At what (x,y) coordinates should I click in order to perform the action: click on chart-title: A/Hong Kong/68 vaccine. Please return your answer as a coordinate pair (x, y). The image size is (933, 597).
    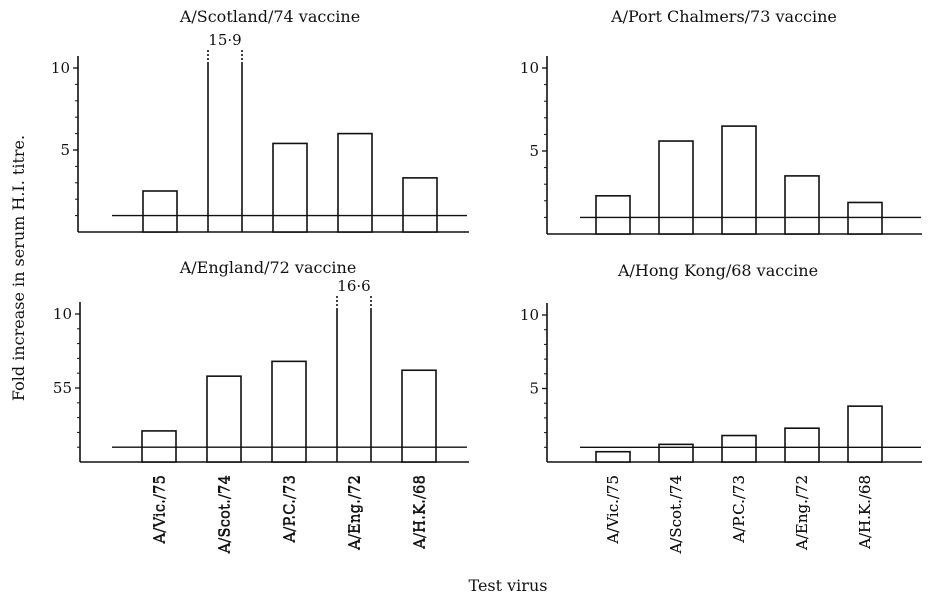
    Looking at the image, I should click on (717, 270).